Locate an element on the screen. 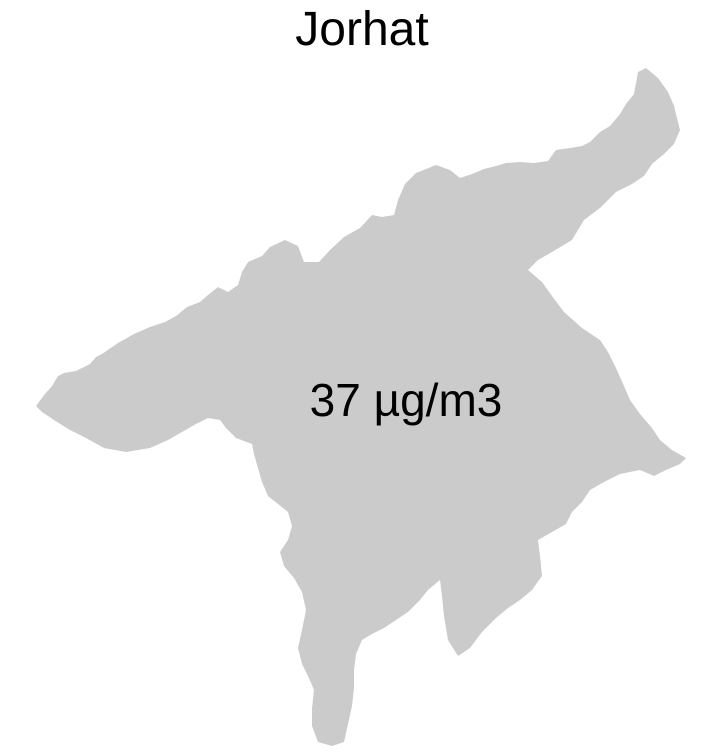 This screenshot has width=724, height=752. region-value-label: 37 µg/m3 is located at coordinates (406, 400).